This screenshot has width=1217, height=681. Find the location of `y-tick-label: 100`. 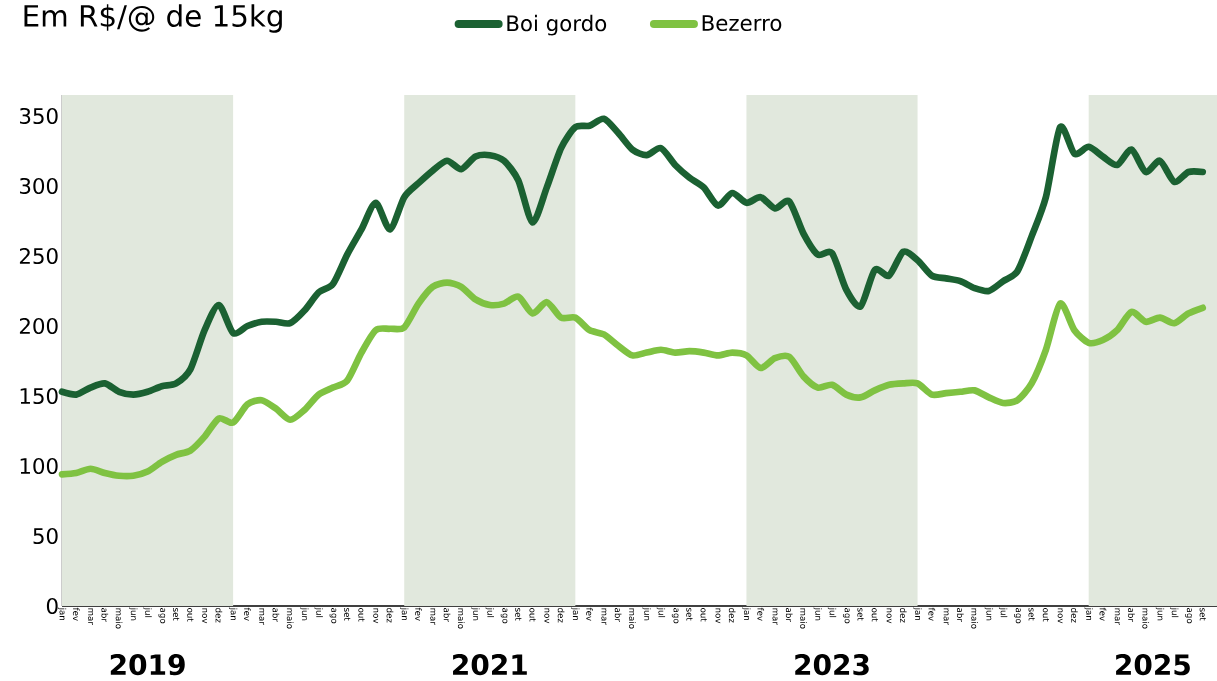

y-tick-label: 100 is located at coordinates (39, 466).